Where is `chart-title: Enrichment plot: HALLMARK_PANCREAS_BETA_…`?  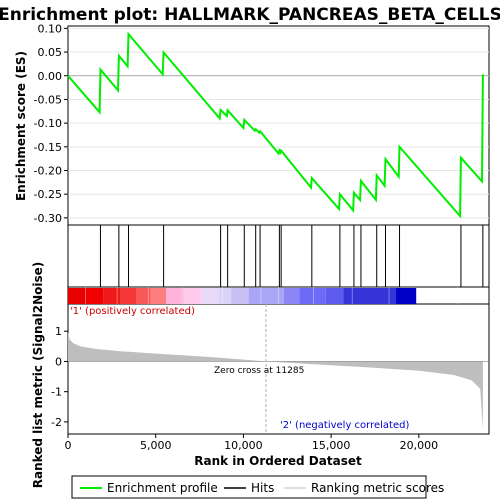 chart-title: Enrichment plot: HALLMARK_PANCREAS_BETA_… is located at coordinates (250, 15).